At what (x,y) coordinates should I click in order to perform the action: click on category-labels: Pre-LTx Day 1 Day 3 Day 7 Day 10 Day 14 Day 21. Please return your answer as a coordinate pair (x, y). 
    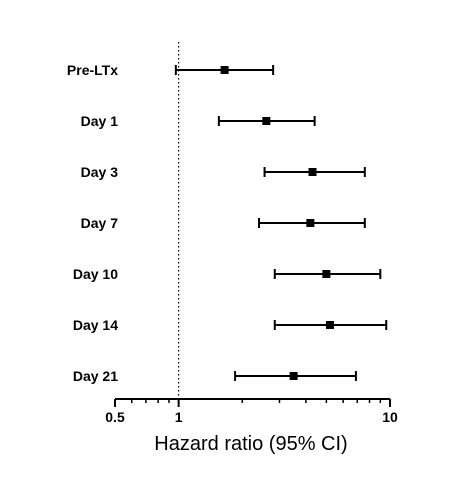
    Looking at the image, I should click on (92, 223).